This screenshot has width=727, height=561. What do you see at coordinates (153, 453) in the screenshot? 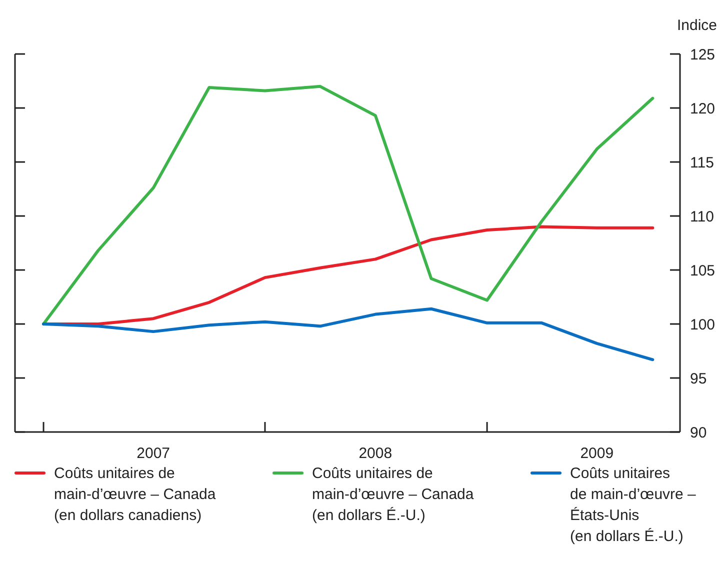
I see `x-tick-label: 2007` at bounding box center [153, 453].